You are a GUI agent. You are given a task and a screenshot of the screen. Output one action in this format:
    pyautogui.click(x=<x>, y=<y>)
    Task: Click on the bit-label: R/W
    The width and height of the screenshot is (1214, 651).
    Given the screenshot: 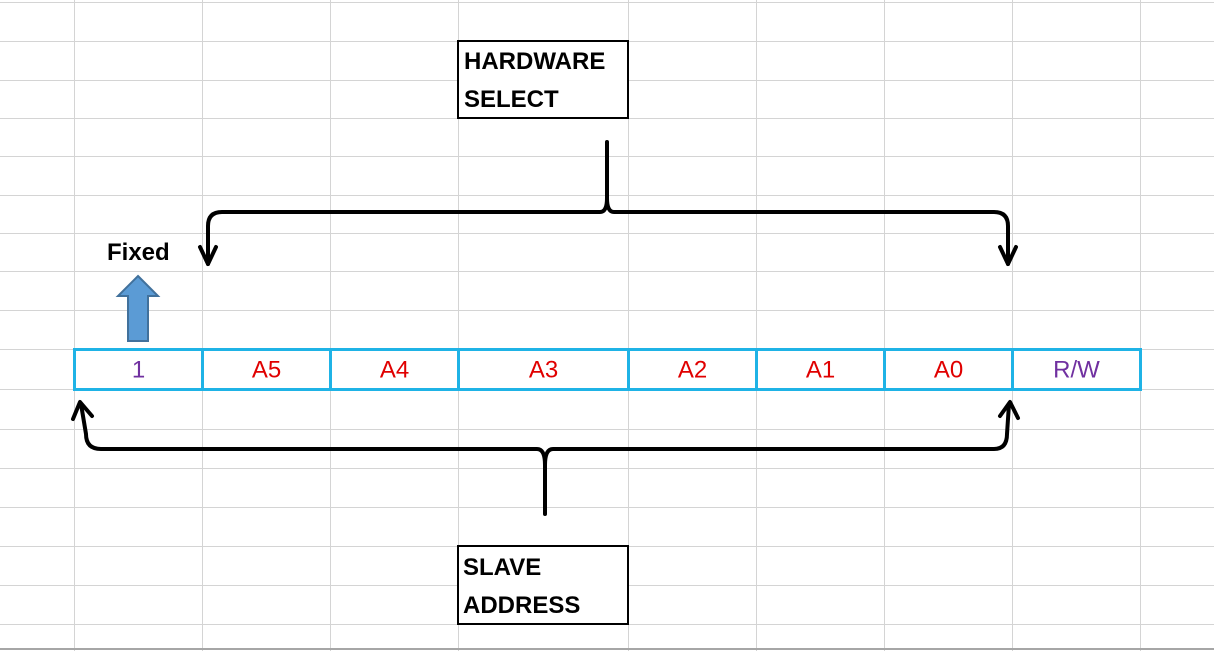 What is the action you would take?
    pyautogui.click(x=1076, y=369)
    